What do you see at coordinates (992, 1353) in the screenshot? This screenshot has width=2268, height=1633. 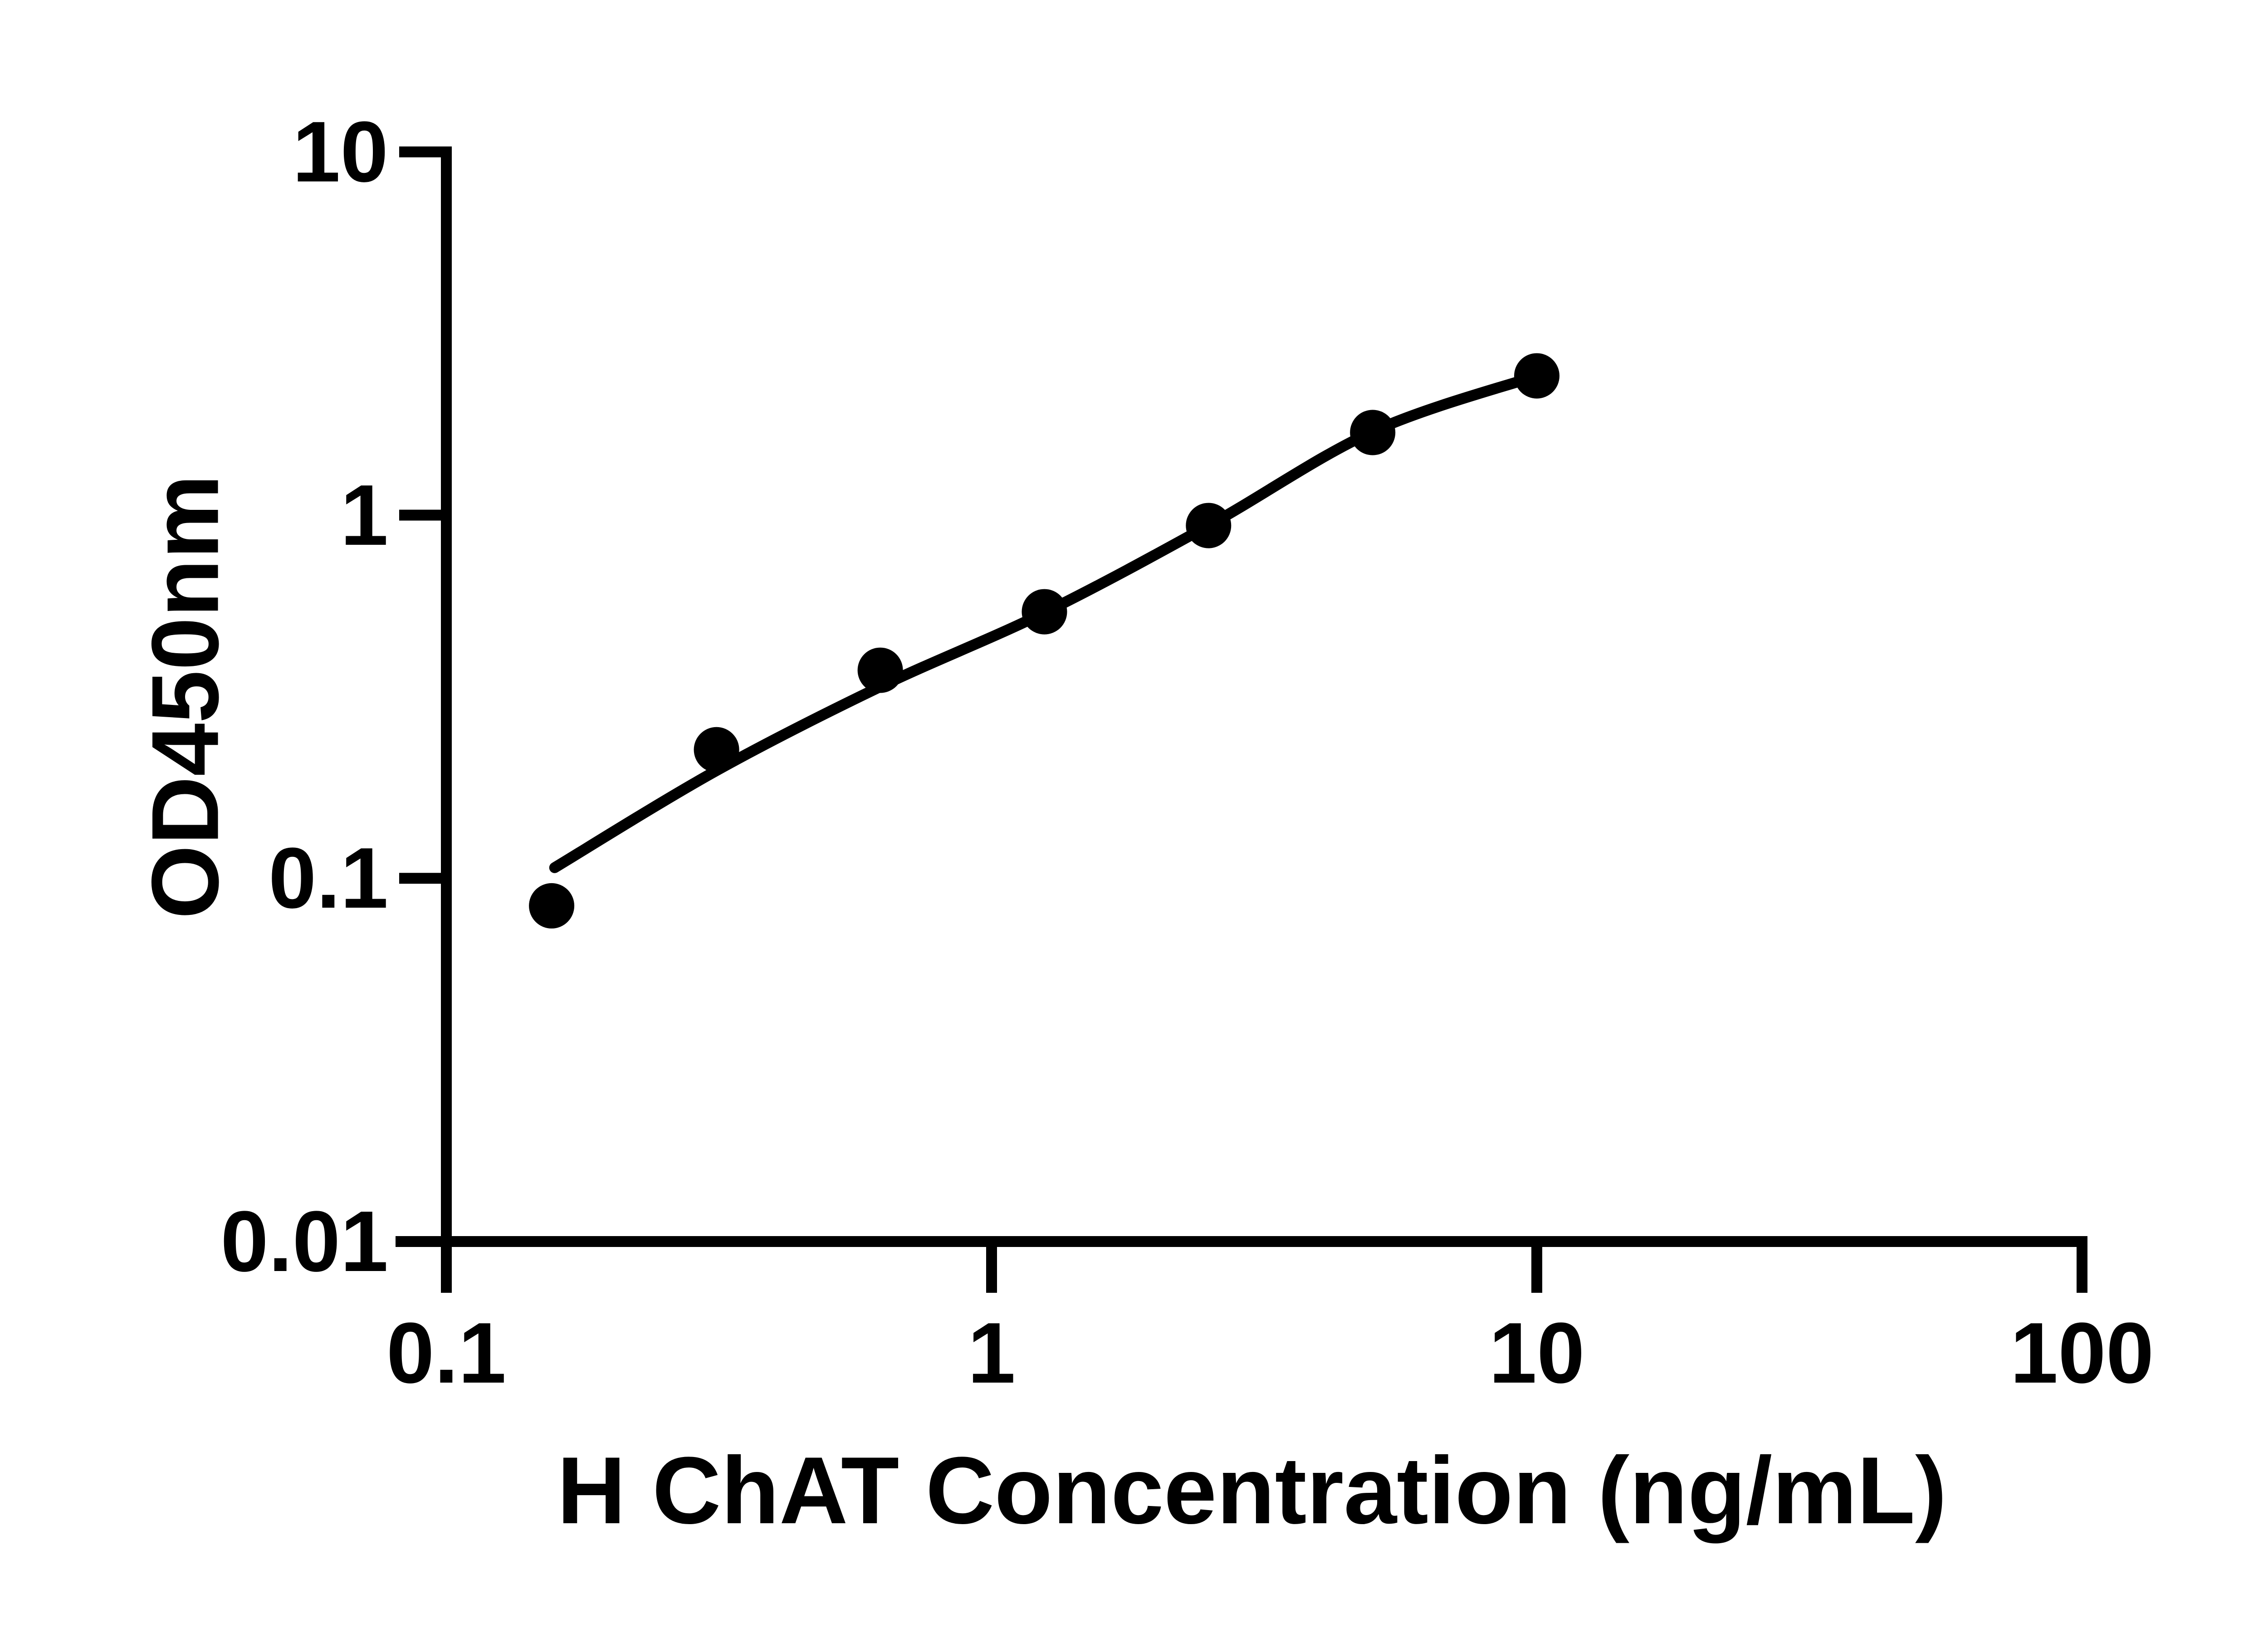 I see `x-tick-label-1: 1` at bounding box center [992, 1353].